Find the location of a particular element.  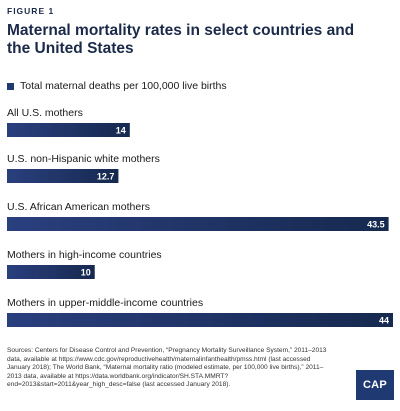

figure-label: FIGURE 1 is located at coordinates (31, 11).